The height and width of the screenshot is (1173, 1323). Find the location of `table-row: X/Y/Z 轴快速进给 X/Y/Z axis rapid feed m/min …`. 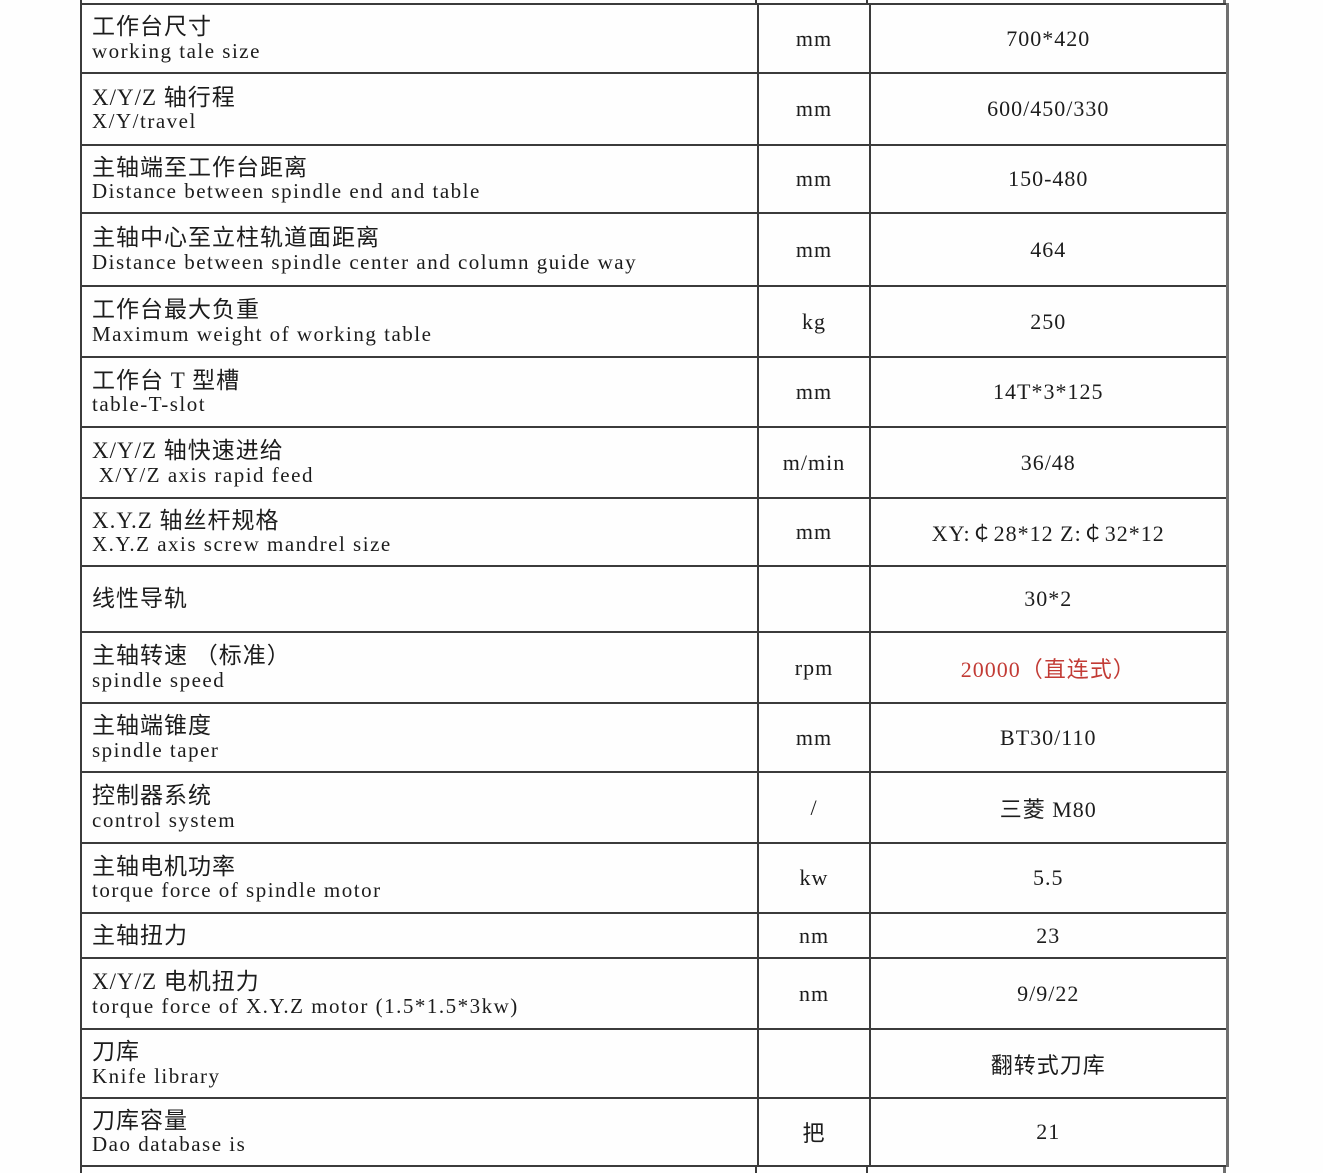

table-row: X/Y/Z 轴快速进给 X/Y/Z axis rapid feed m/min … is located at coordinates (654, 462).